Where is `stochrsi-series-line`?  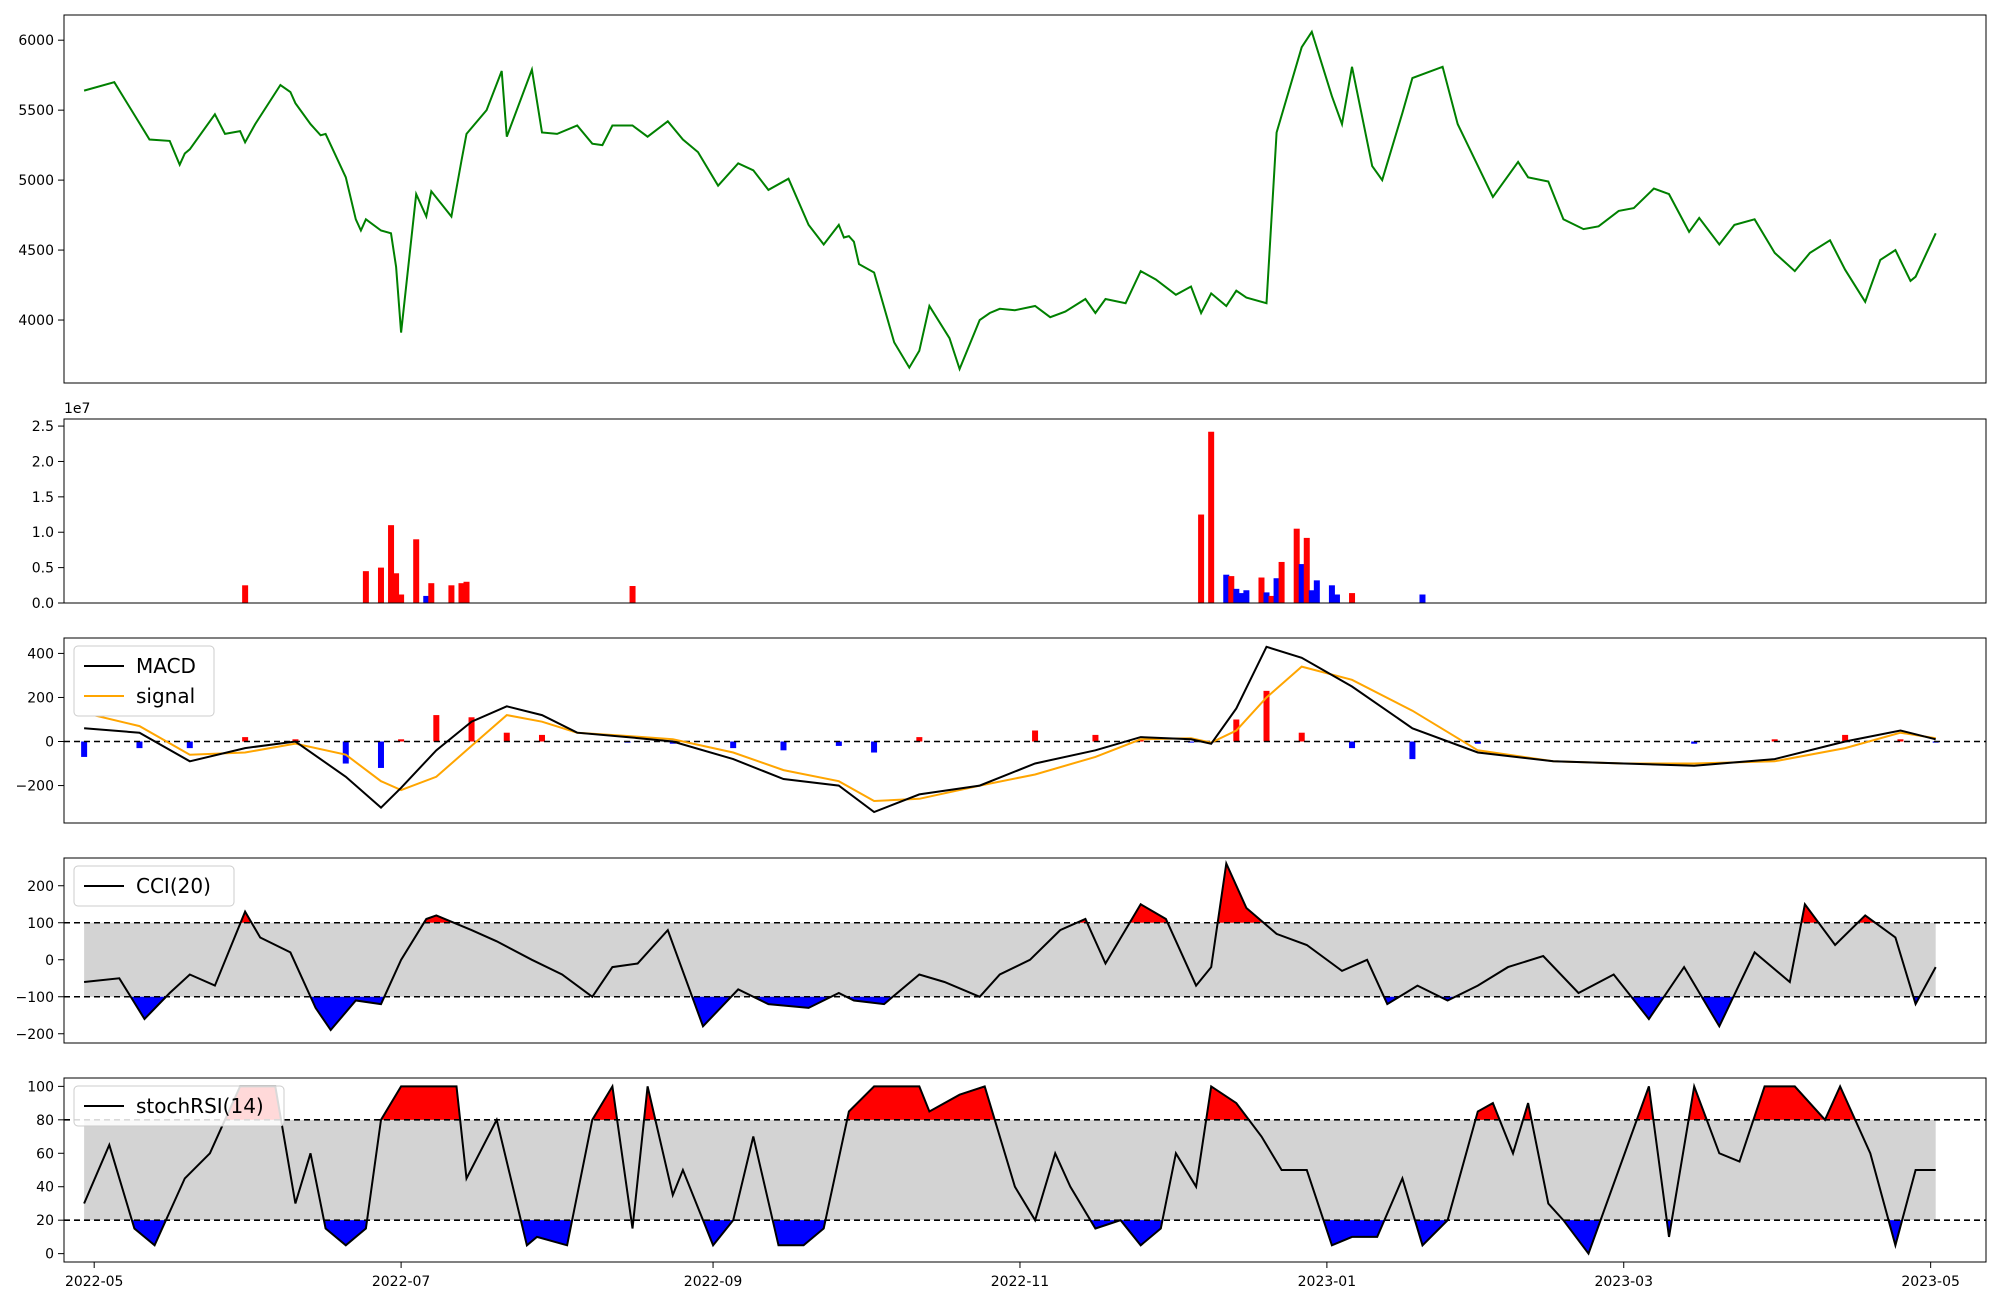 stochrsi-series-line is located at coordinates (1009, 1169).